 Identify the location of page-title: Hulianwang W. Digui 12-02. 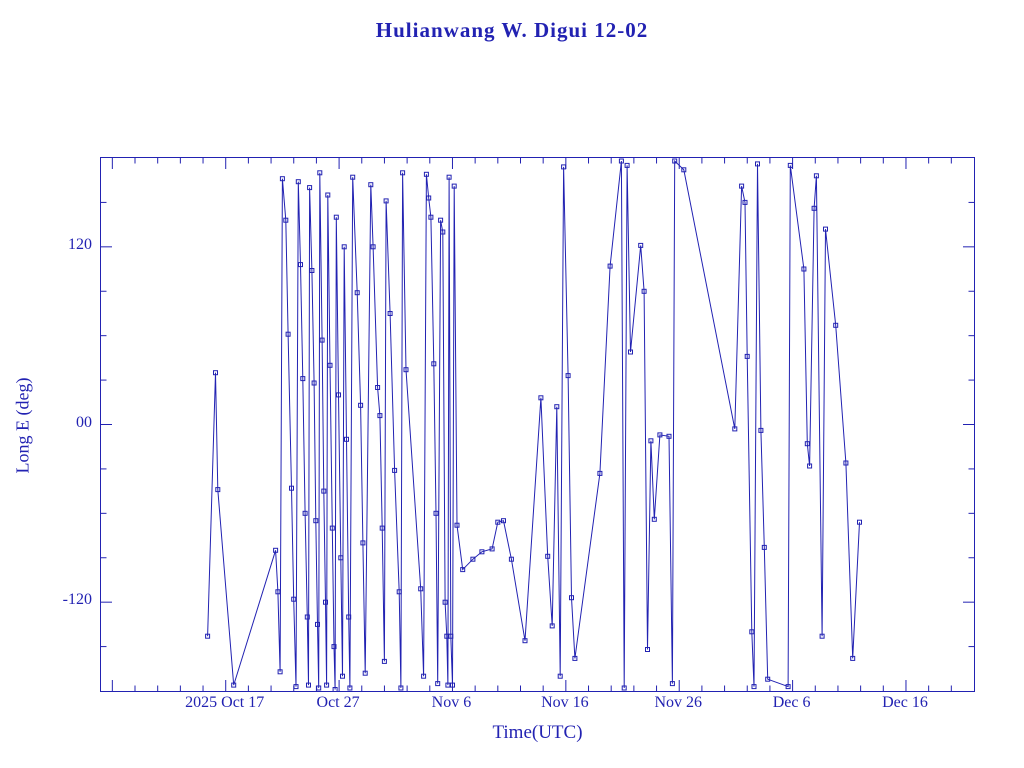
(512, 30).